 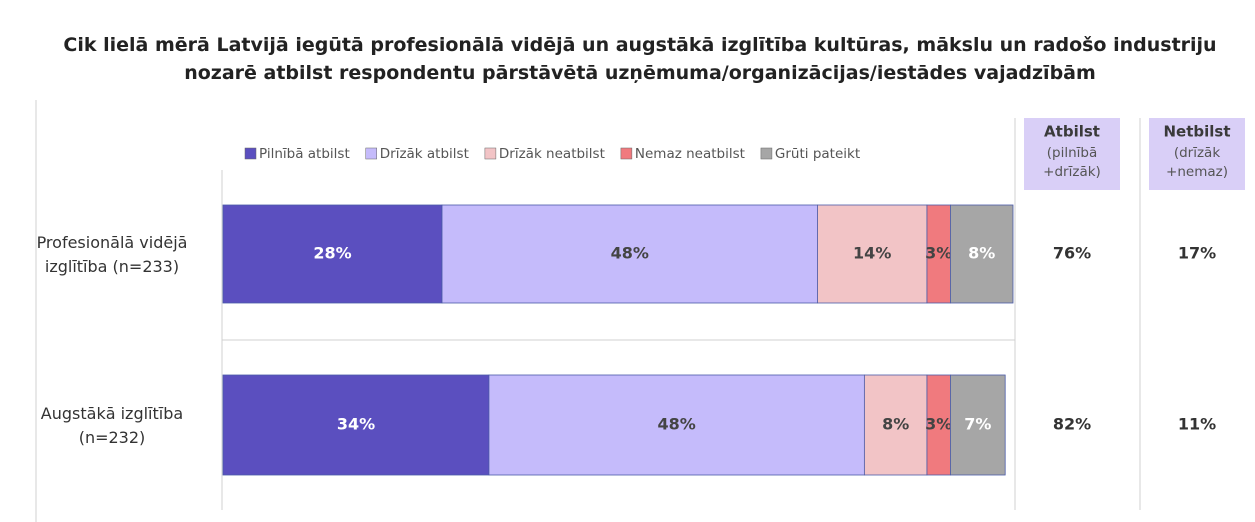 What do you see at coordinates (304, 154) in the screenshot?
I see `legend-label: Pilnībā atbilst` at bounding box center [304, 154].